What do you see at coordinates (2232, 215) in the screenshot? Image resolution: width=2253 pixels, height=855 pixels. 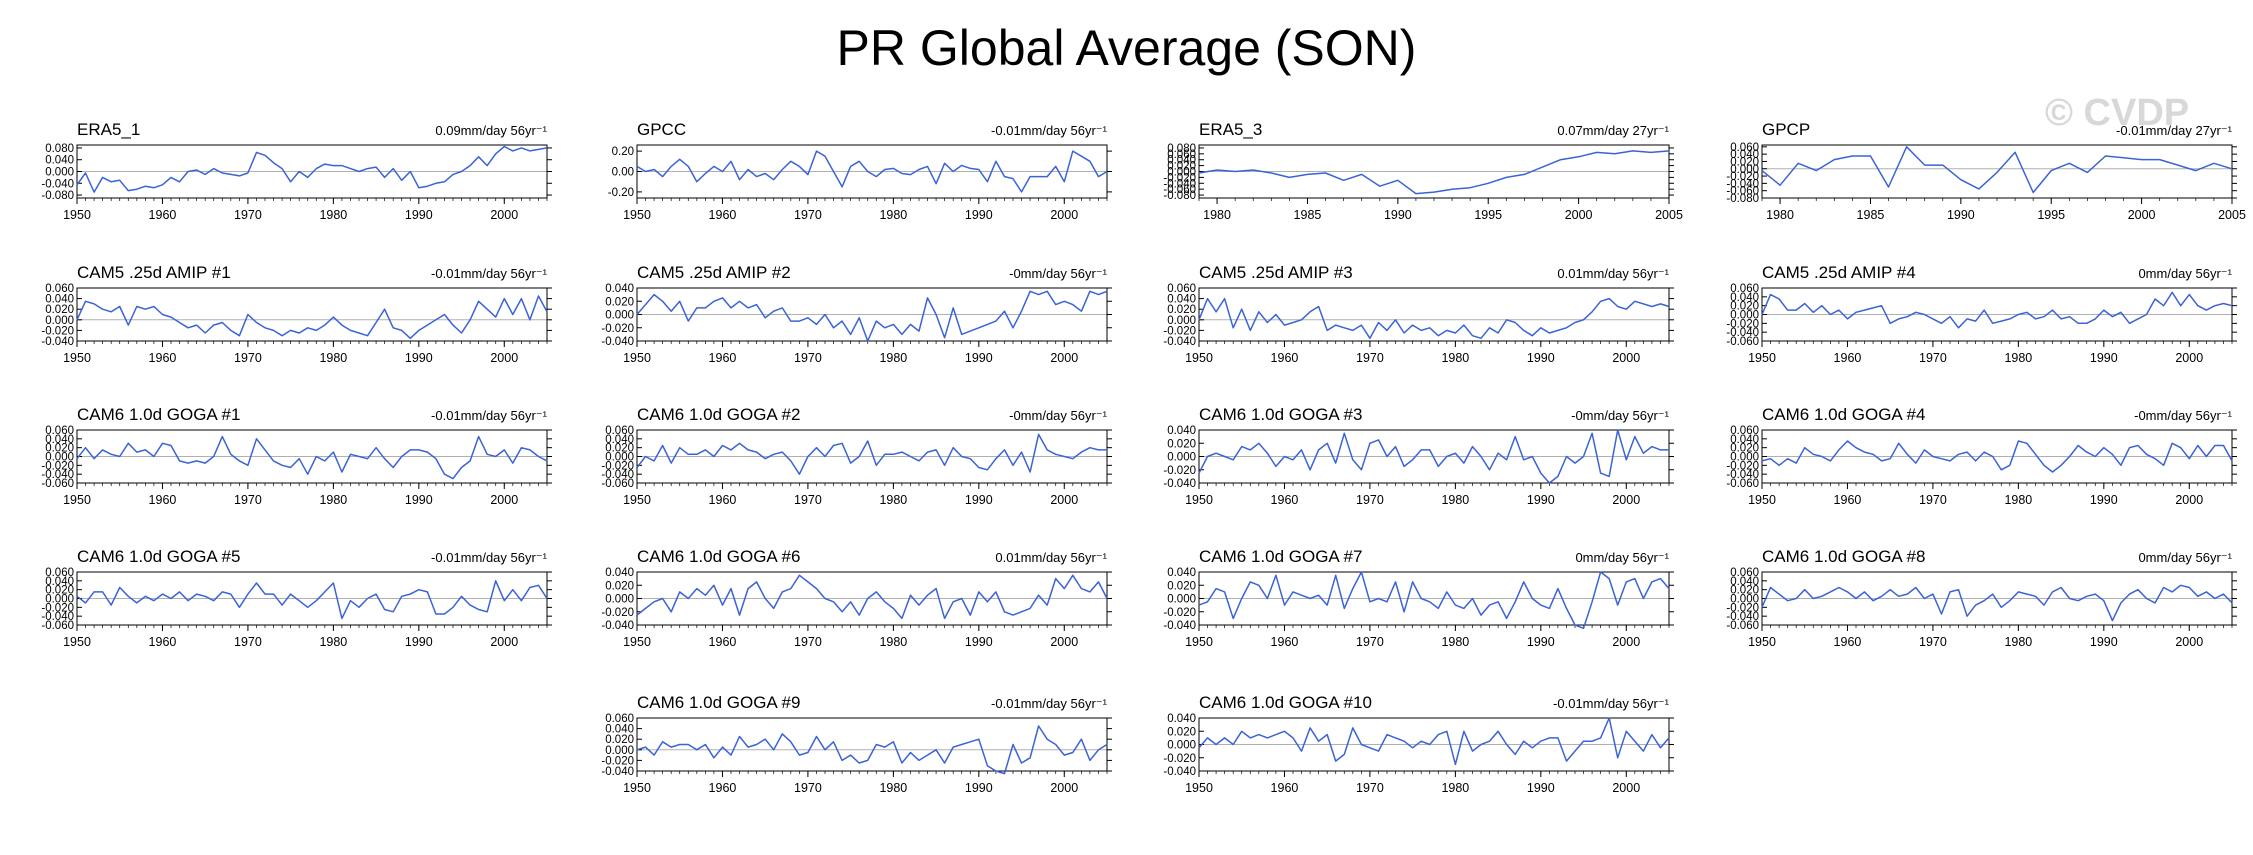 I see `x-tick-label: 2005` at bounding box center [2232, 215].